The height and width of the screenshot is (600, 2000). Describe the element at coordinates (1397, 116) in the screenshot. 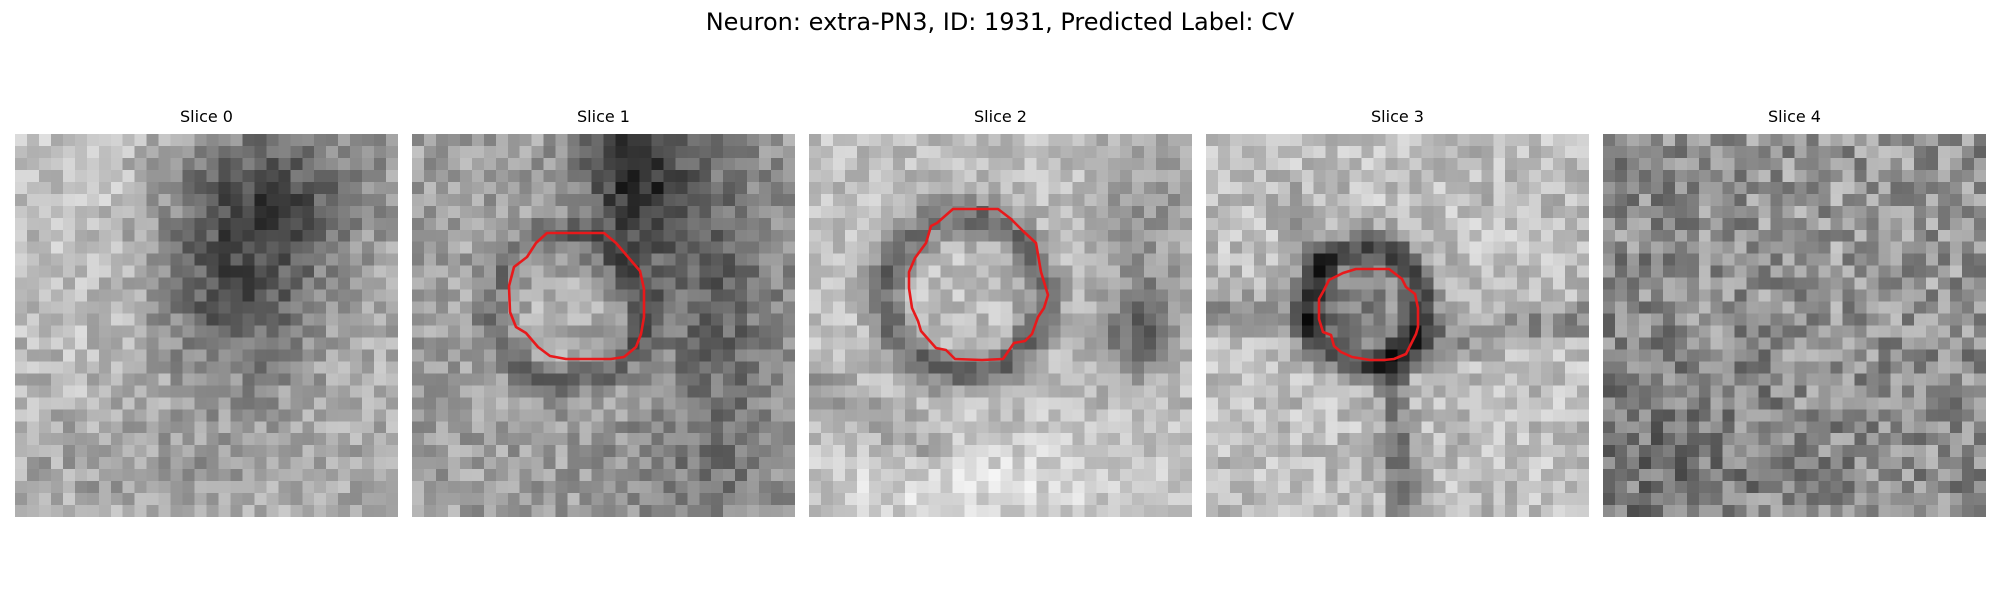

I see `slice-title-3: Slice 3` at that location.